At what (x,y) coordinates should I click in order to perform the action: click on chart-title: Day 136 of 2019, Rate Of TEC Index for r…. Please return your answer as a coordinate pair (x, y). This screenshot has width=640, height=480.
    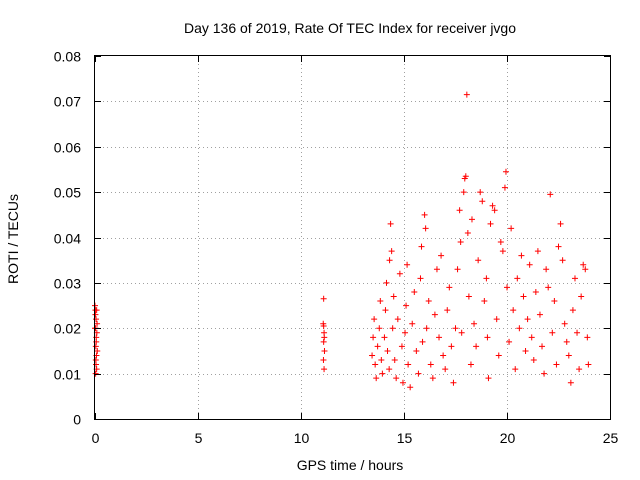
    Looking at the image, I should click on (350, 28).